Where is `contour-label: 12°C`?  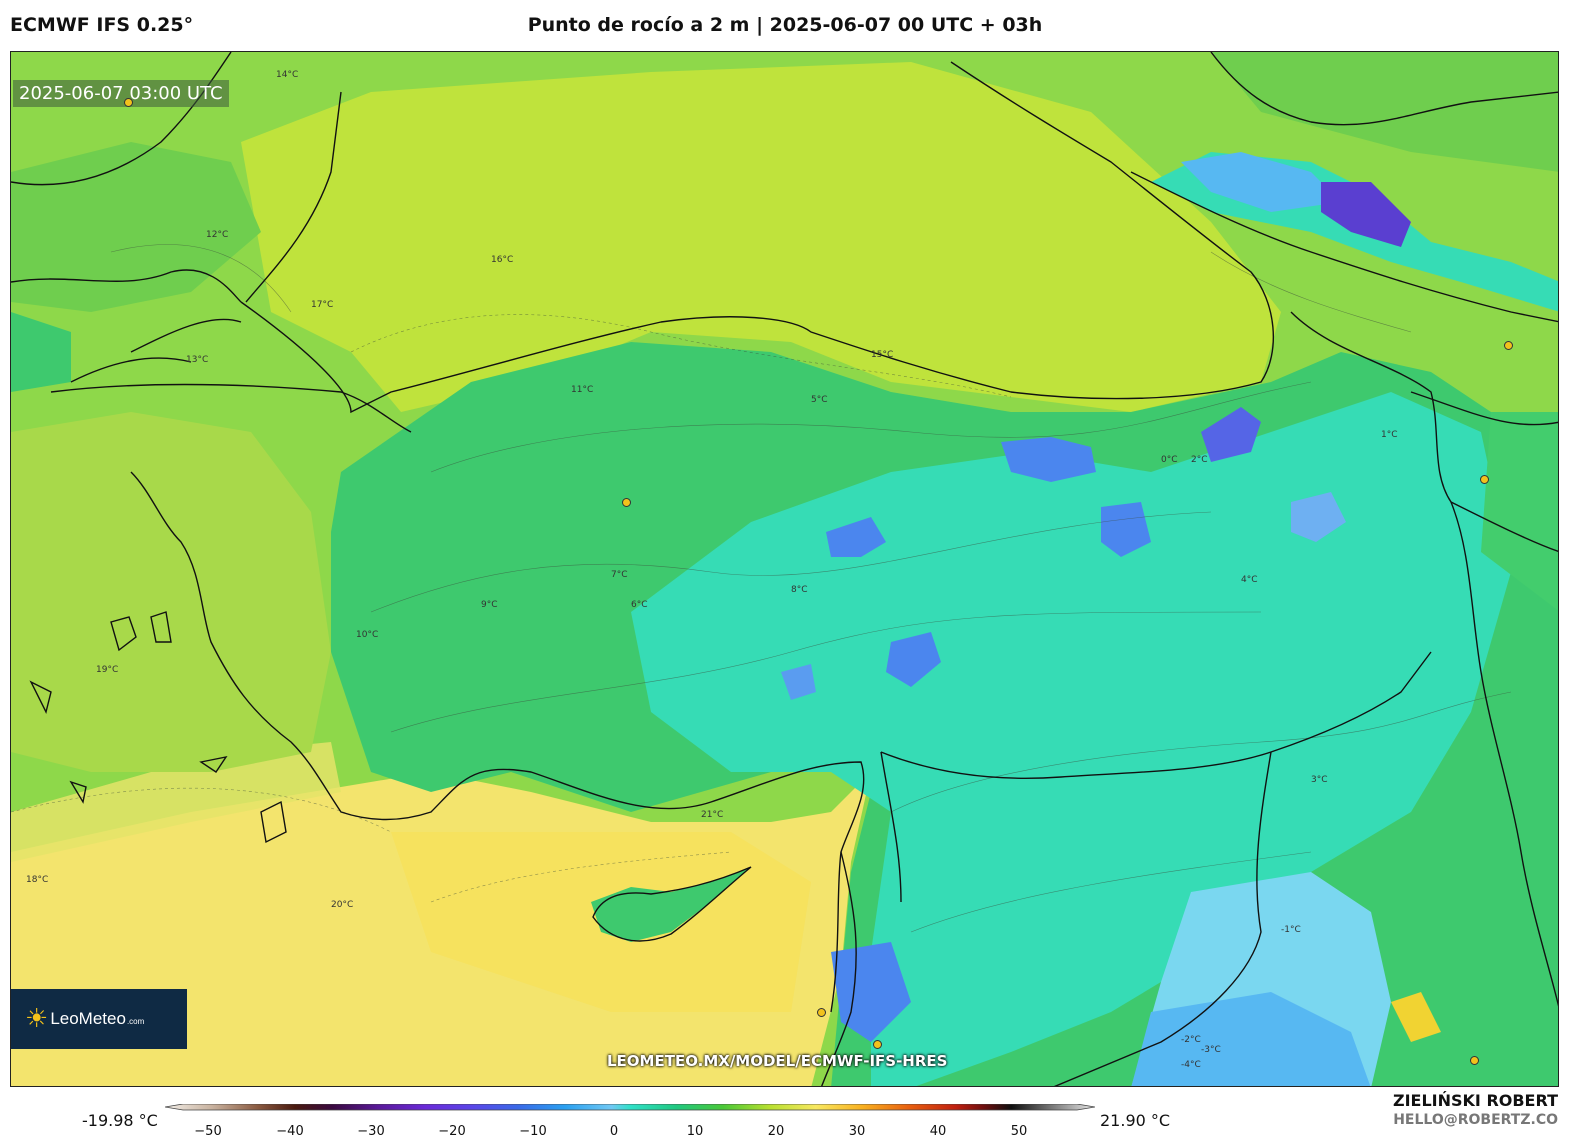 contour-label: 12°C is located at coordinates (217, 235).